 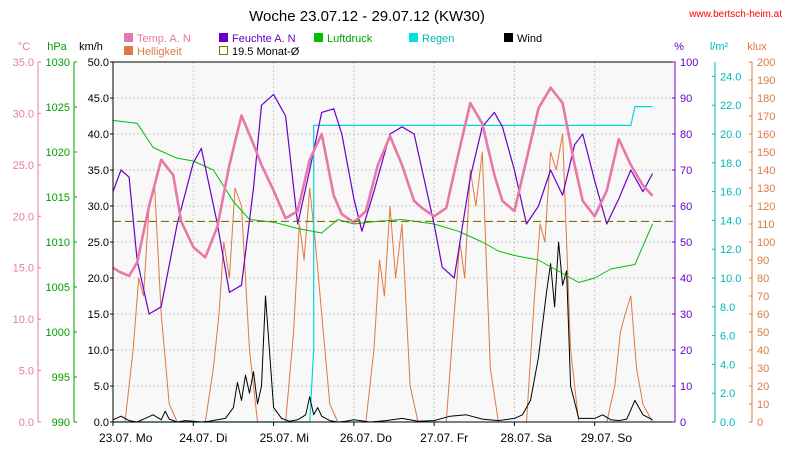 What do you see at coordinates (58, 288) in the screenshot?
I see `pressure-tick-label: 1005` at bounding box center [58, 288].